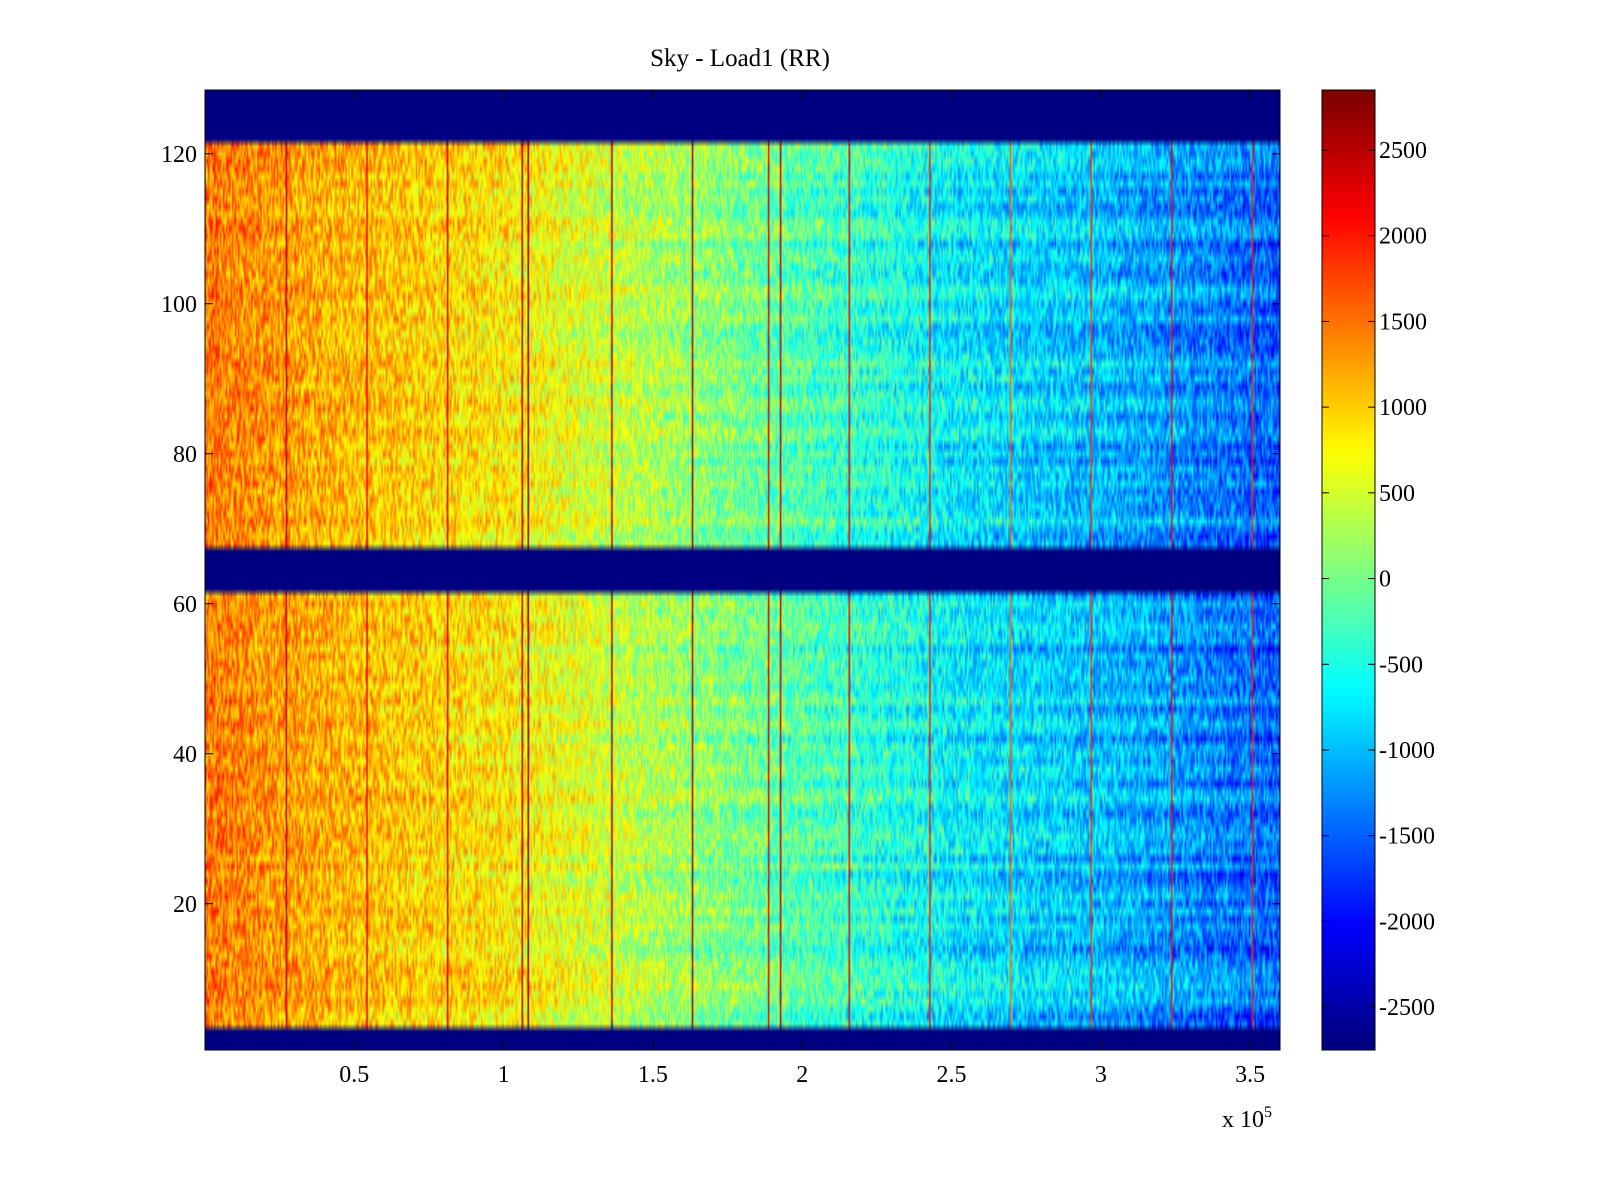  Describe the element at coordinates (1385, 580) in the screenshot. I see `colorbar-tick-label: 0` at that location.